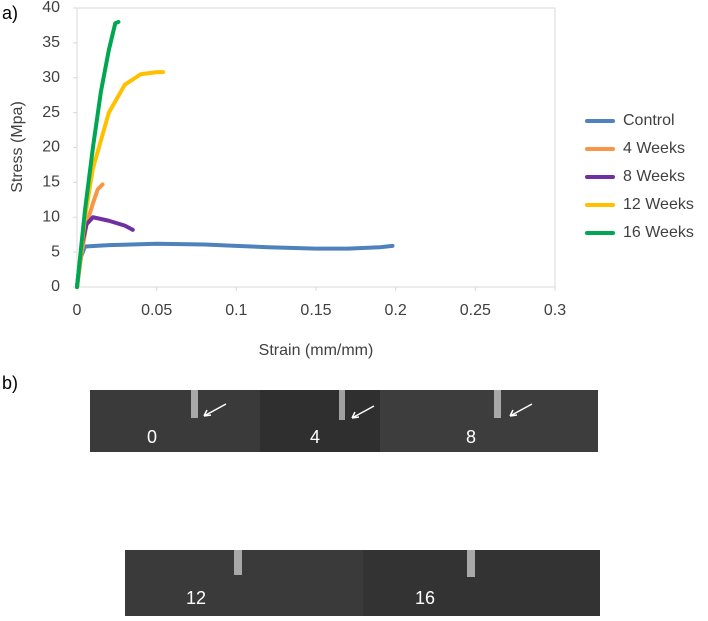 The image size is (708, 621). I want to click on y-tick-label: 20, so click(51, 147).